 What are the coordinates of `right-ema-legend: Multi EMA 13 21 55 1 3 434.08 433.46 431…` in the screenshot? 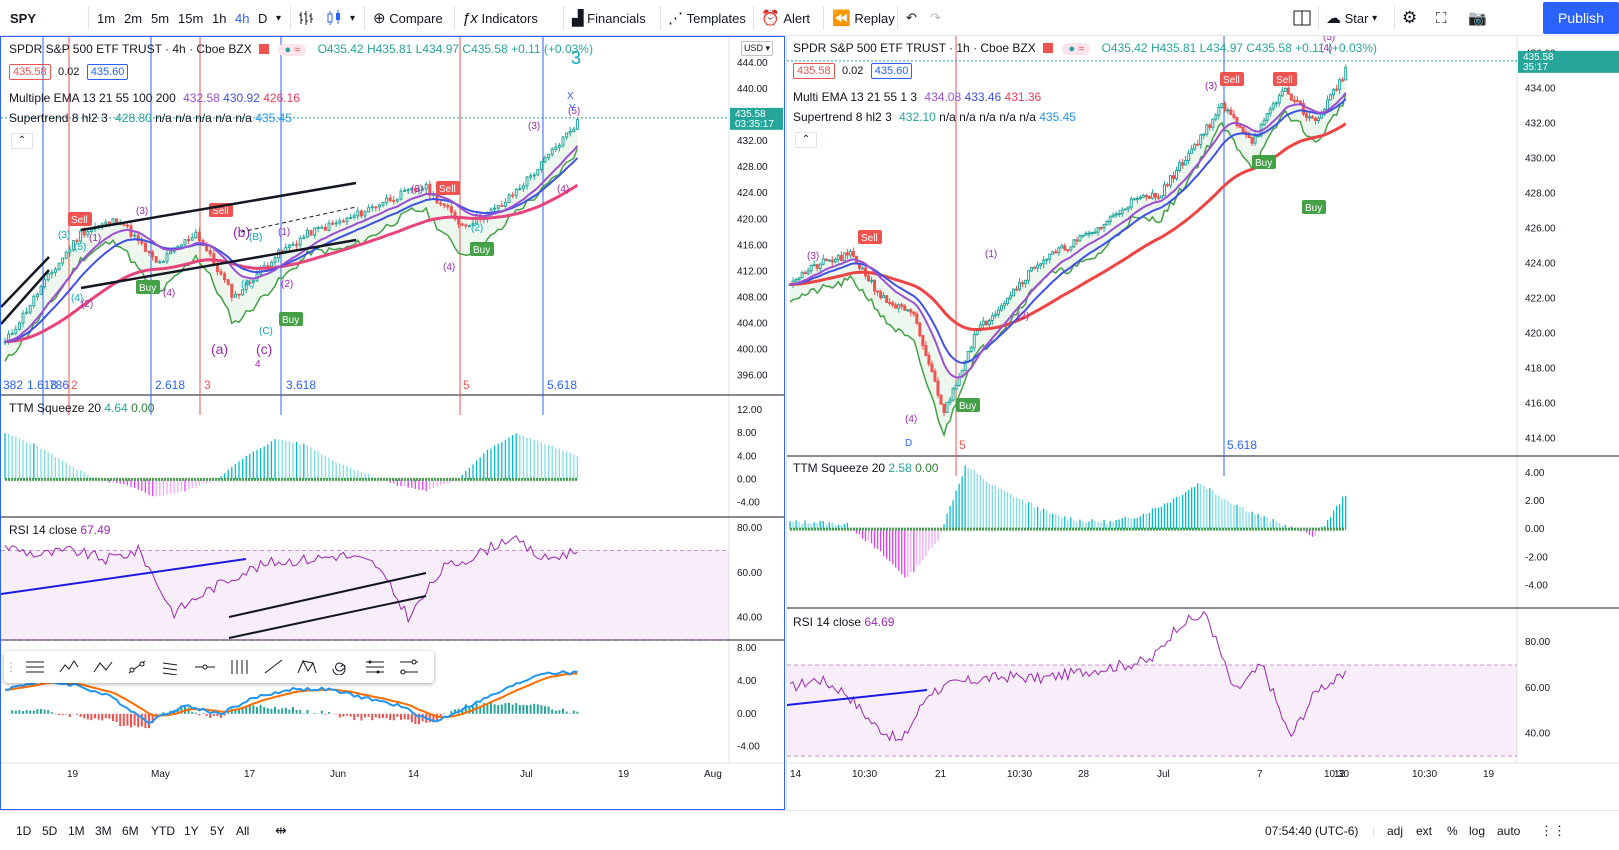 It's located at (917, 97).